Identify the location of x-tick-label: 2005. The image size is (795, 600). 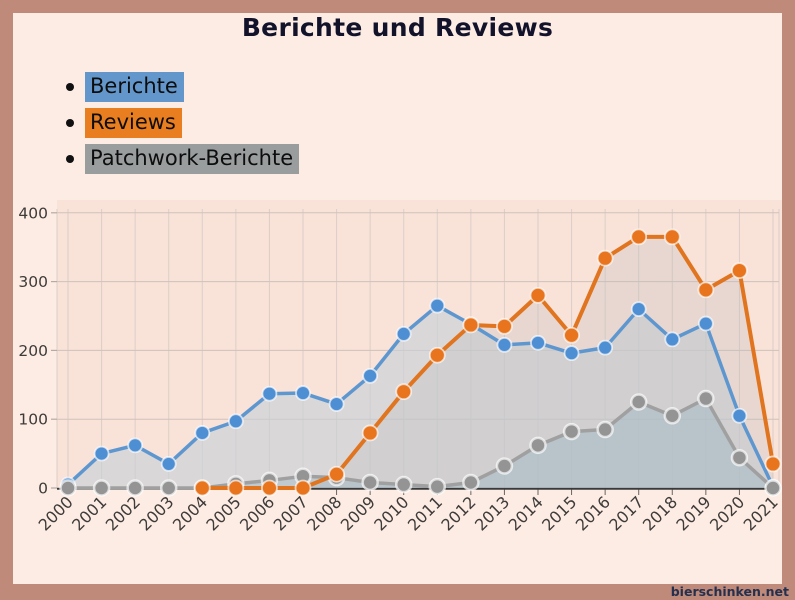
(223, 513).